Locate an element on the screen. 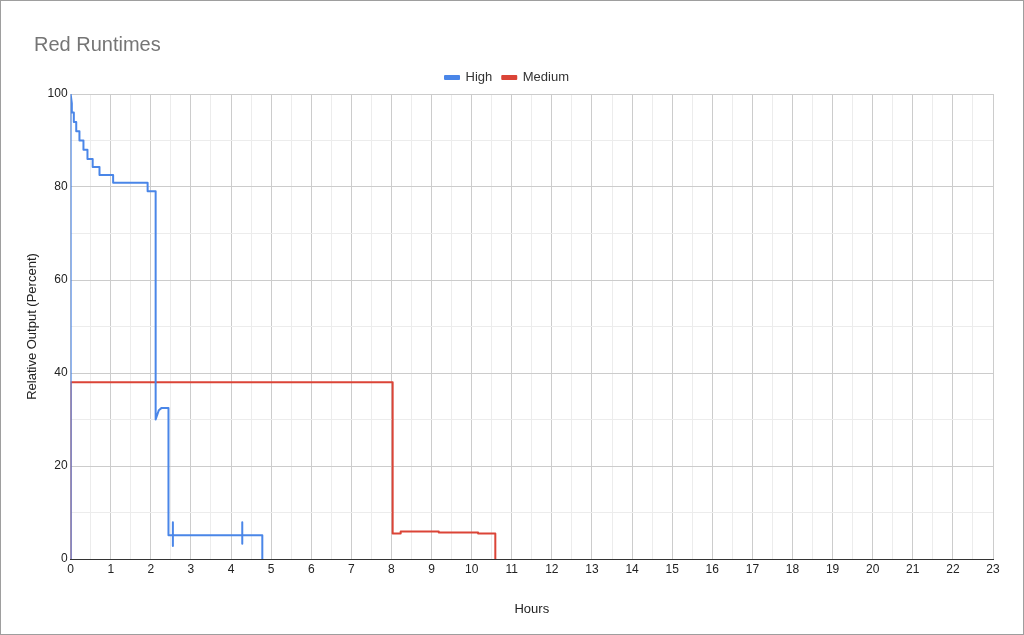 Image resolution: width=1024 pixels, height=635 pixels. x-tick-label: 14 is located at coordinates (632, 568).